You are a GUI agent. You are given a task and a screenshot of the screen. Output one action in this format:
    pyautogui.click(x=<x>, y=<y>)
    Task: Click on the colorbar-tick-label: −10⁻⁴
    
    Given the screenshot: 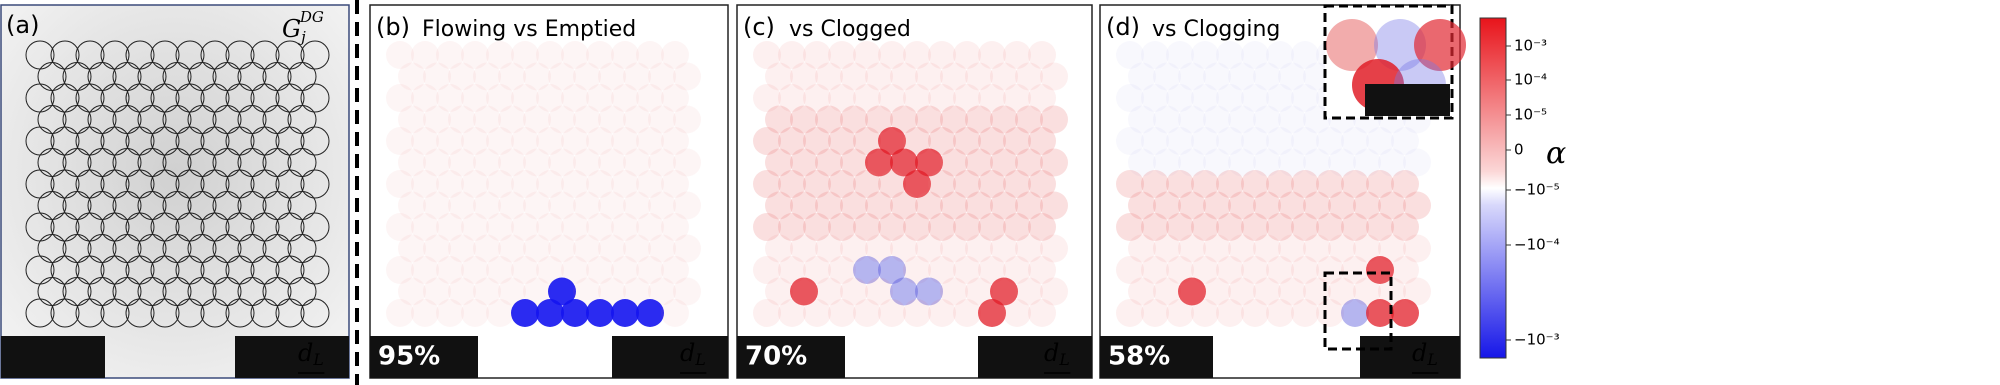 What is the action you would take?
    pyautogui.click(x=1537, y=245)
    